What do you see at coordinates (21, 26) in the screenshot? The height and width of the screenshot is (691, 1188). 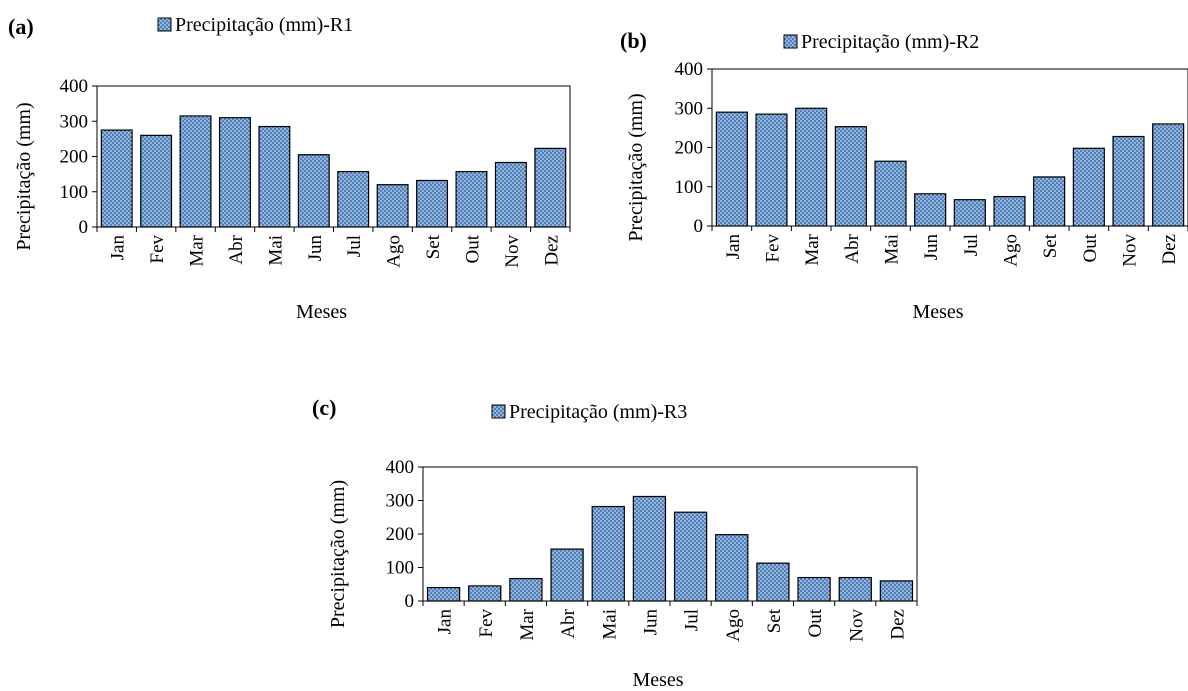 I see `panel-label: (a)` at bounding box center [21, 26].